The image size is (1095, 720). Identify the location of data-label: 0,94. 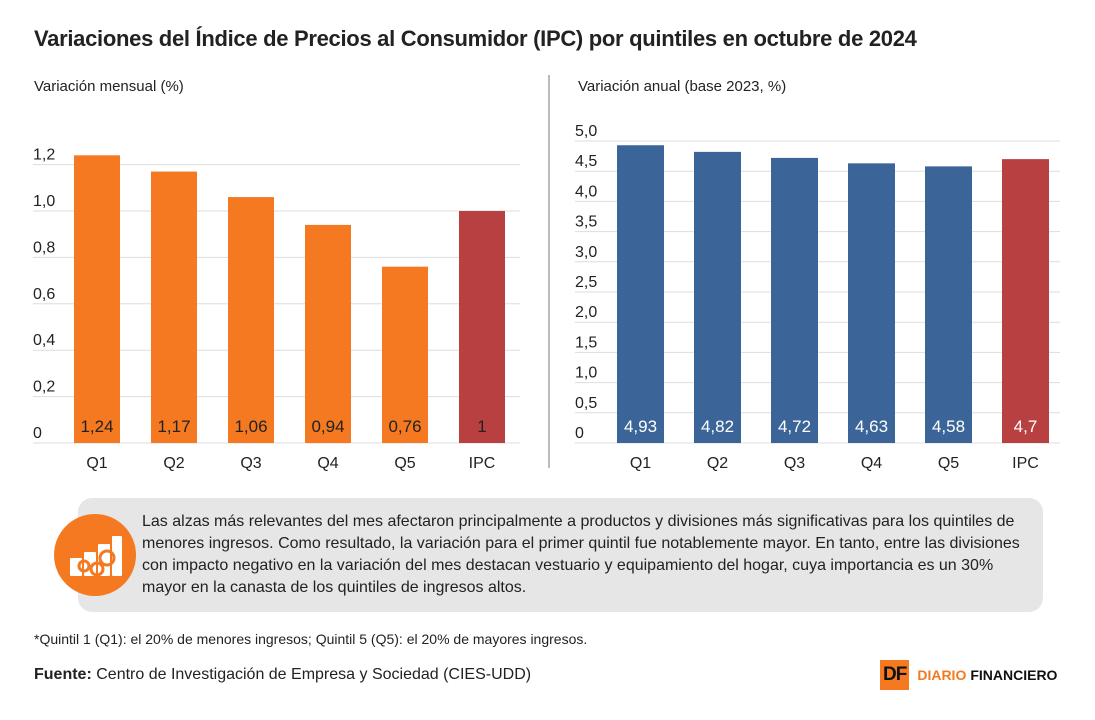
(327, 426).